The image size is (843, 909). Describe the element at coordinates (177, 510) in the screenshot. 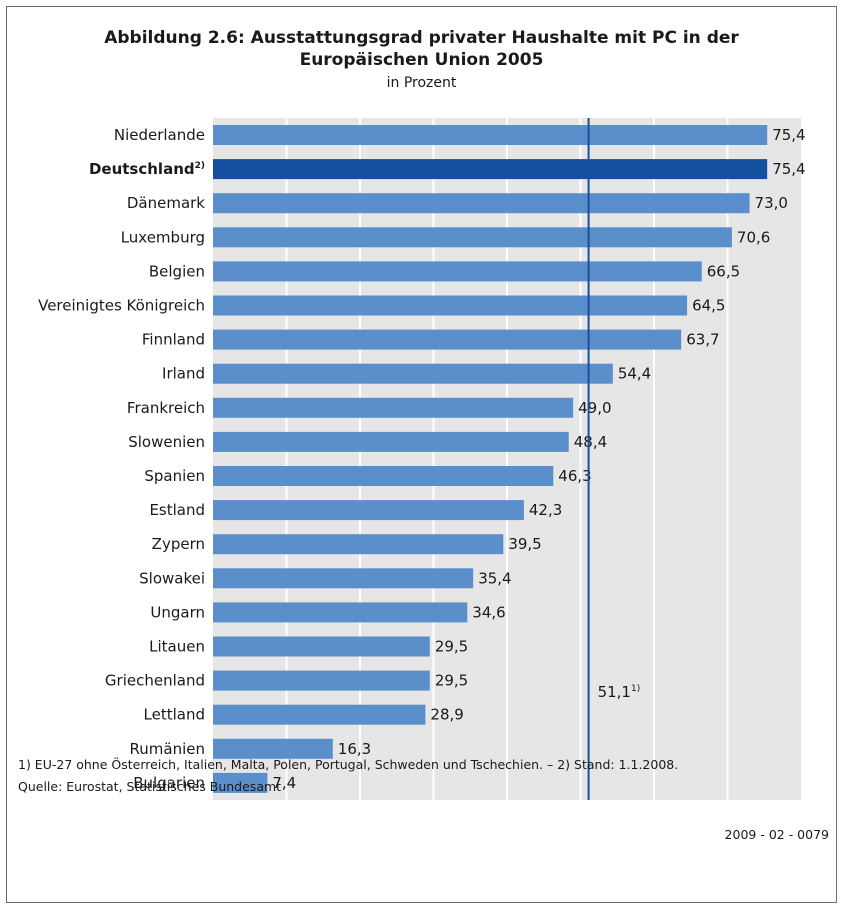

I see `category-label: Estland` at that location.